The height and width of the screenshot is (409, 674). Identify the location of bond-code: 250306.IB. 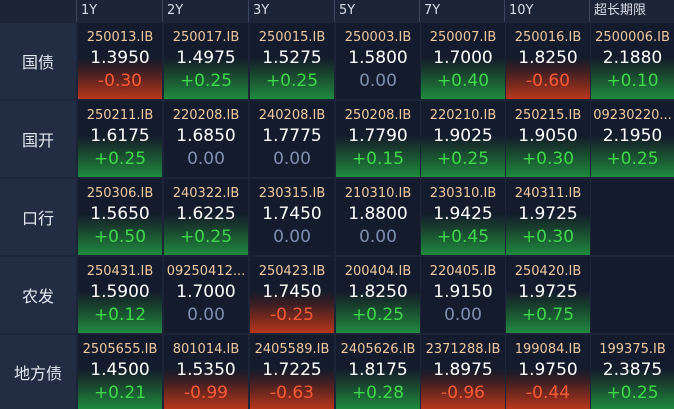
(120, 193).